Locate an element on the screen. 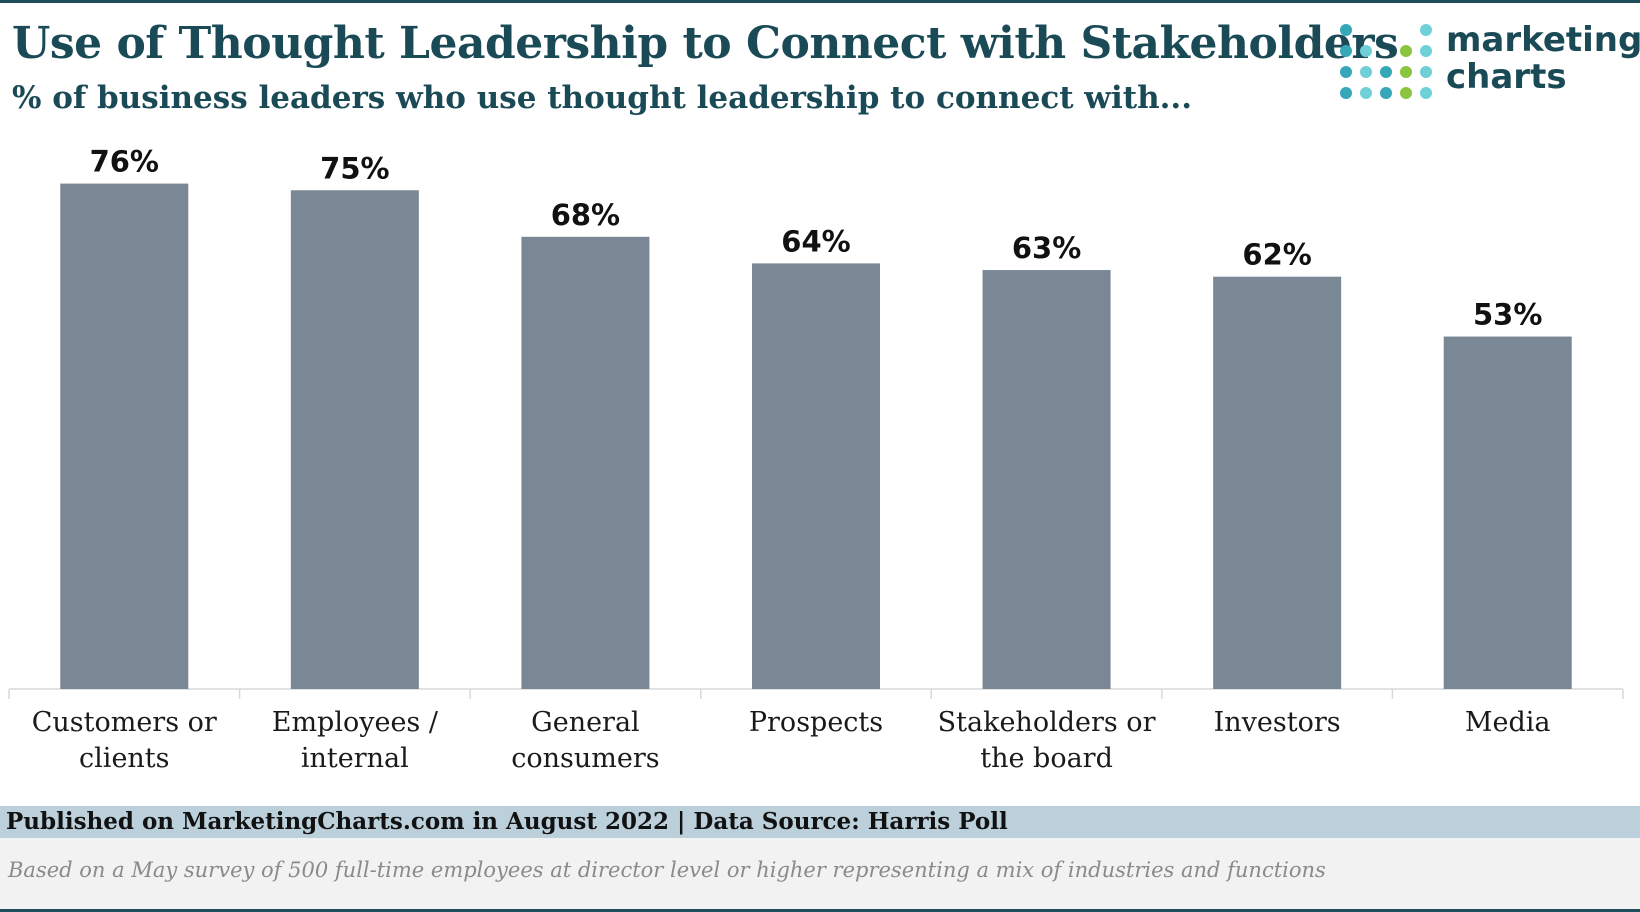  logo-wordmark: marketing charts is located at coordinates (1543, 59).